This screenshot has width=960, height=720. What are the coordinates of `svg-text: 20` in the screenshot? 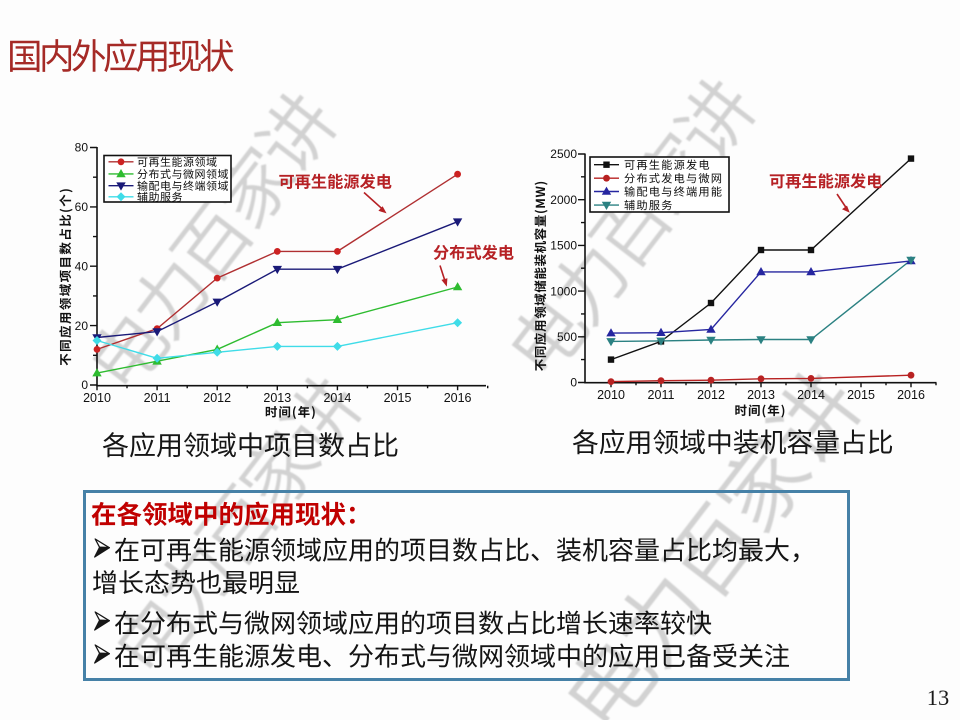 It's located at (82, 326).